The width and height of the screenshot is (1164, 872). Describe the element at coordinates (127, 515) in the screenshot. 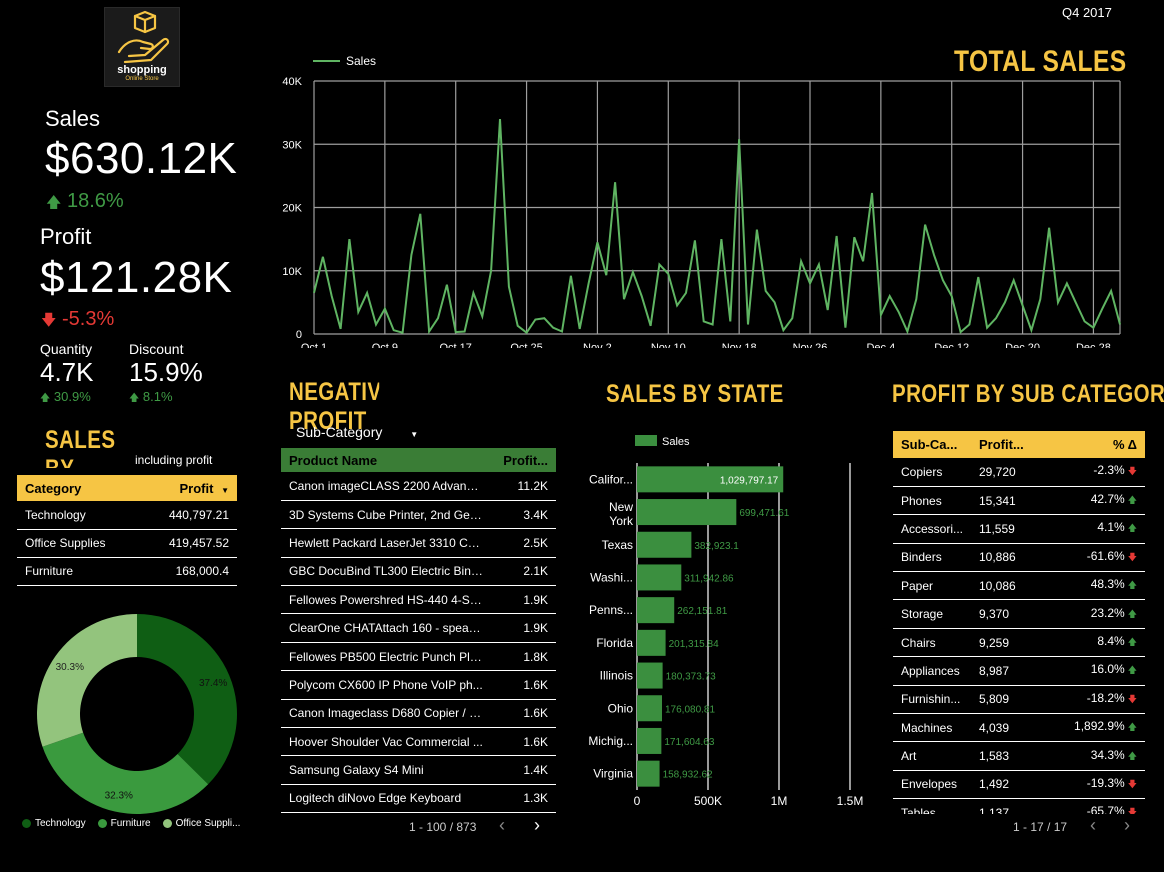

I see `category-row: Technology 440,797.21` at that location.